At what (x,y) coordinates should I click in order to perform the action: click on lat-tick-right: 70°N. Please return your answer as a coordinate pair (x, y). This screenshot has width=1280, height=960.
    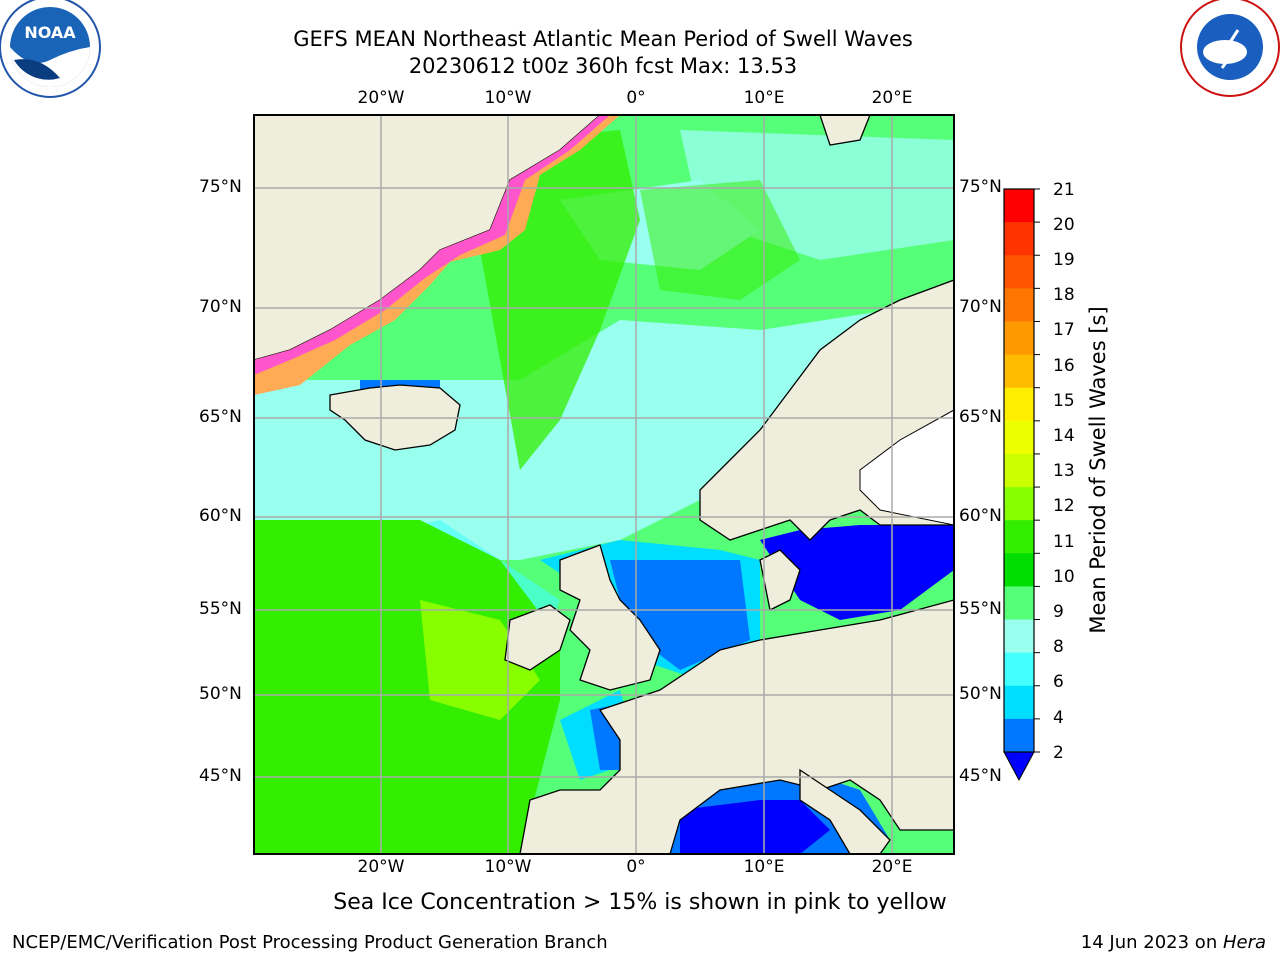
    Looking at the image, I should click on (980, 307).